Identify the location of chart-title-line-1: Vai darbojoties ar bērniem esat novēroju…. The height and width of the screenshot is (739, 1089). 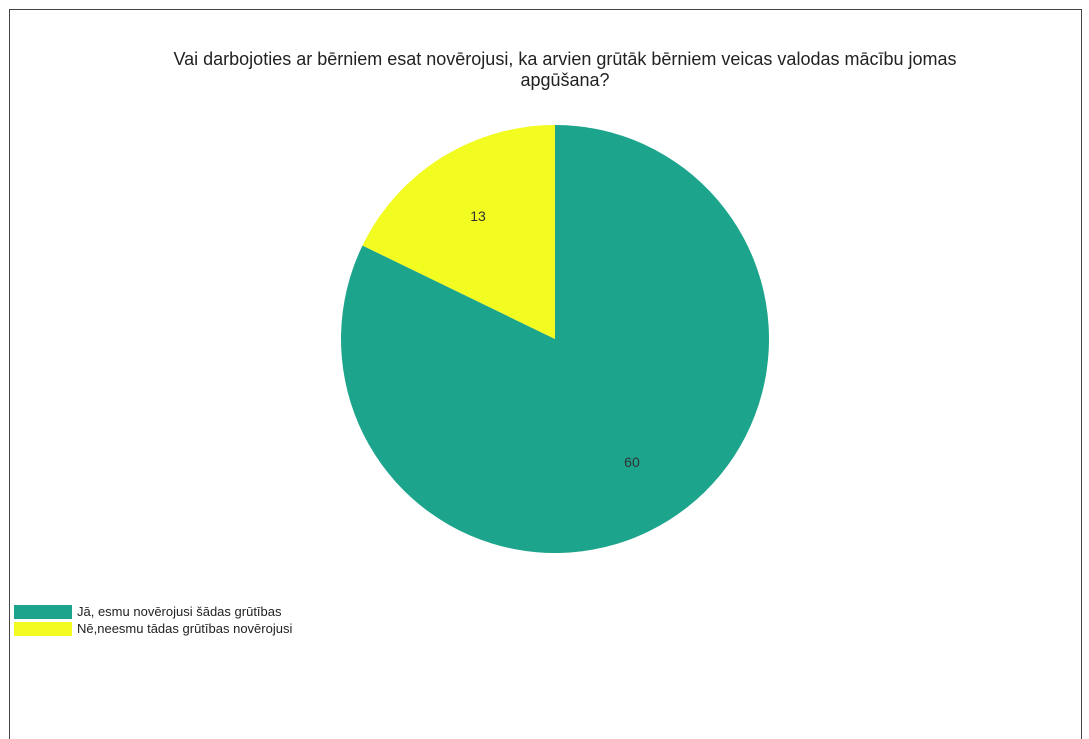
(565, 59).